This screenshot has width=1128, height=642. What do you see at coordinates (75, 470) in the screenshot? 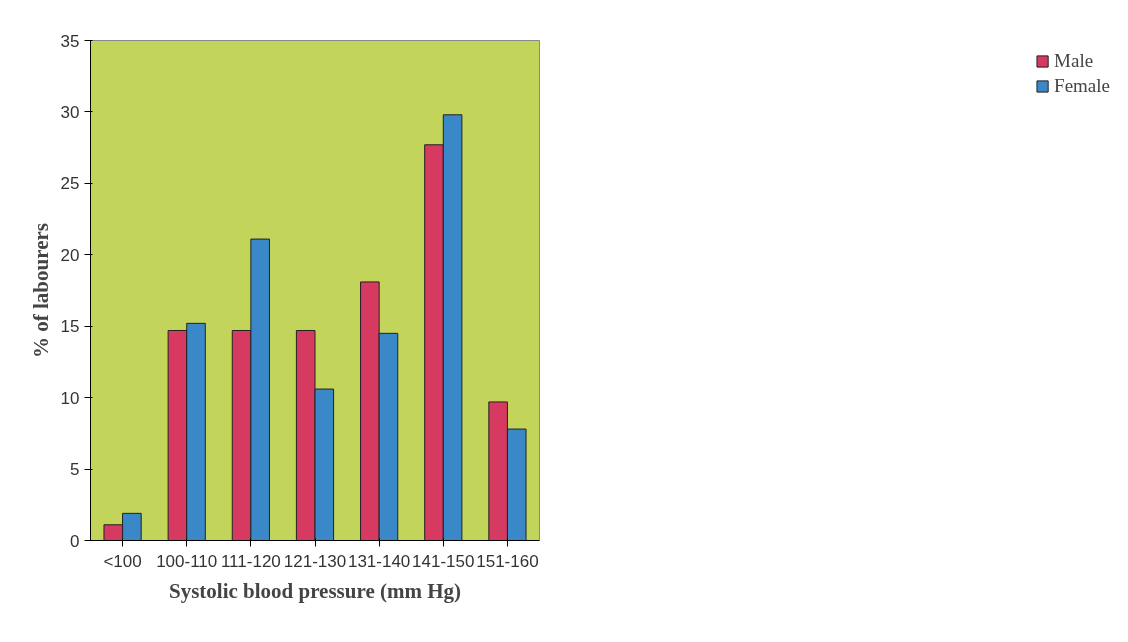
I see `y-tick-label: 5` at bounding box center [75, 470].